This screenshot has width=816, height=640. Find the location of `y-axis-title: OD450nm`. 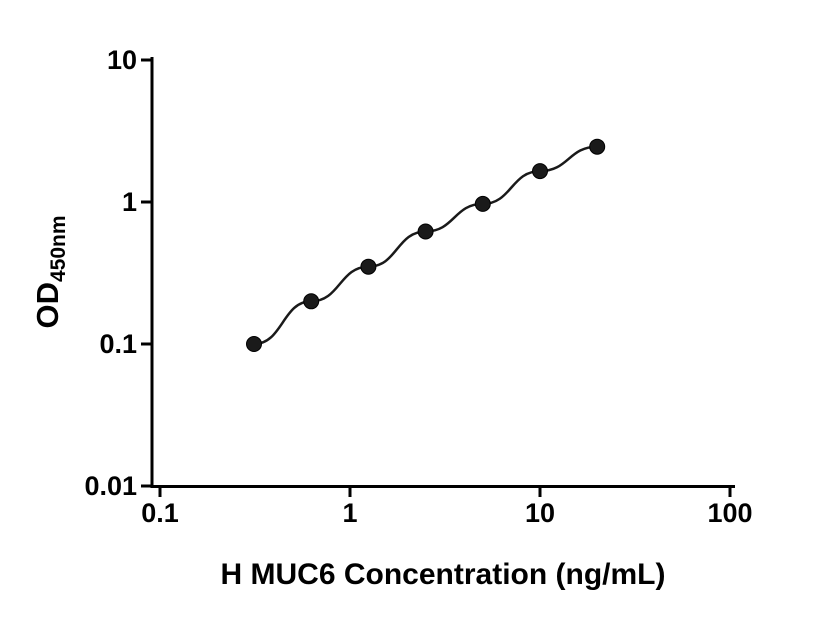

y-axis-title: OD450nm is located at coordinates (50, 271).